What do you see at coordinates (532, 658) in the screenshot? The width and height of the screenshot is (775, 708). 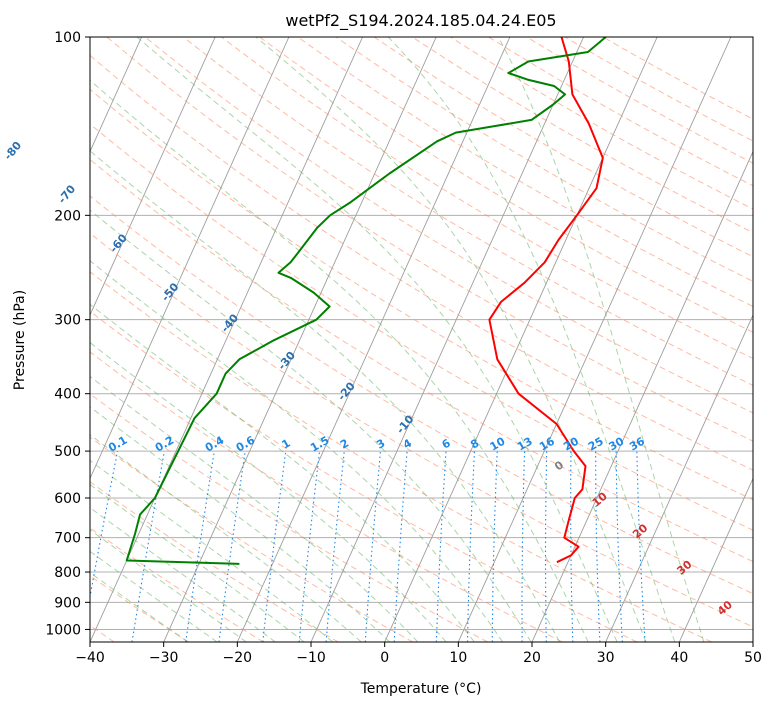 I see `x-tick-label: 20` at bounding box center [532, 658].